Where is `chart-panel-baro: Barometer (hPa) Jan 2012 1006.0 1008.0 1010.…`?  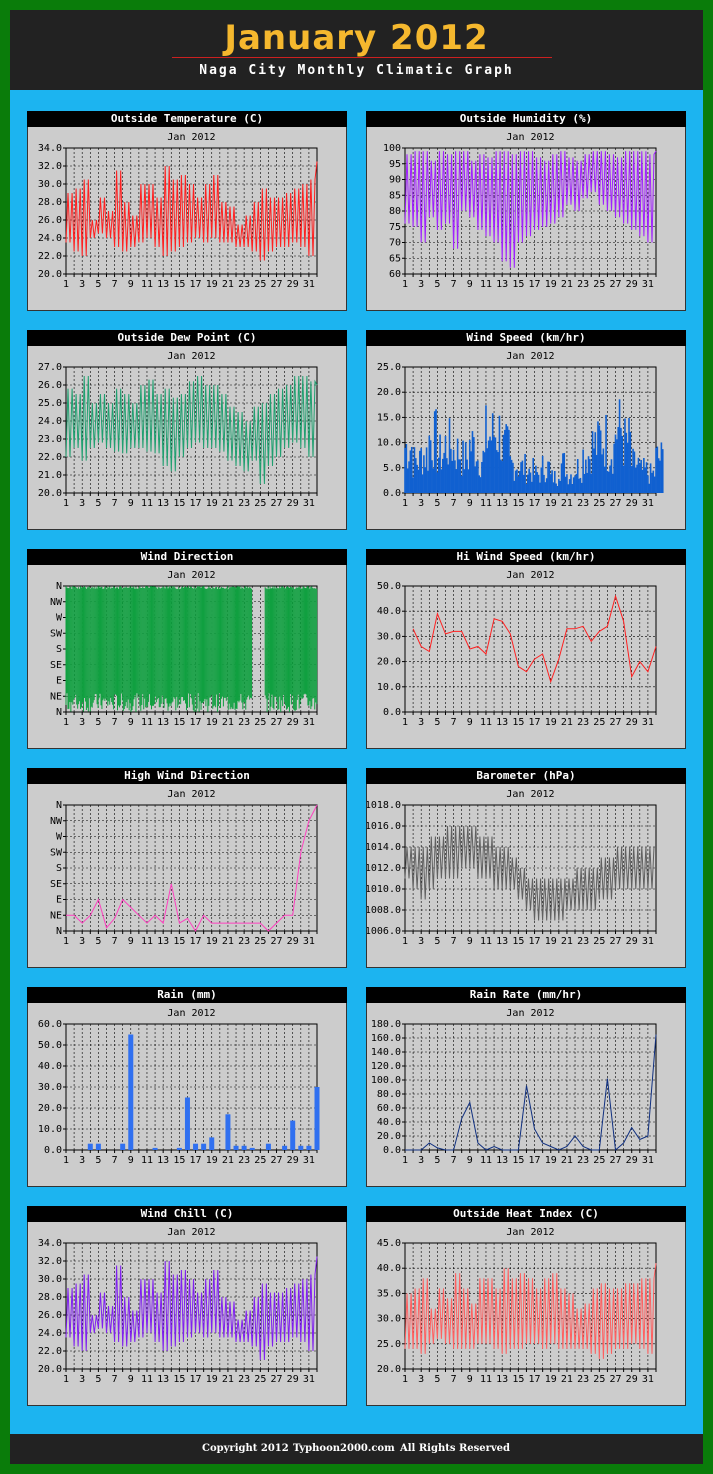 chart-panel-baro: Barometer (hPa) Jan 2012 1006.0 1008.0 1010.… is located at coordinates (526, 868).